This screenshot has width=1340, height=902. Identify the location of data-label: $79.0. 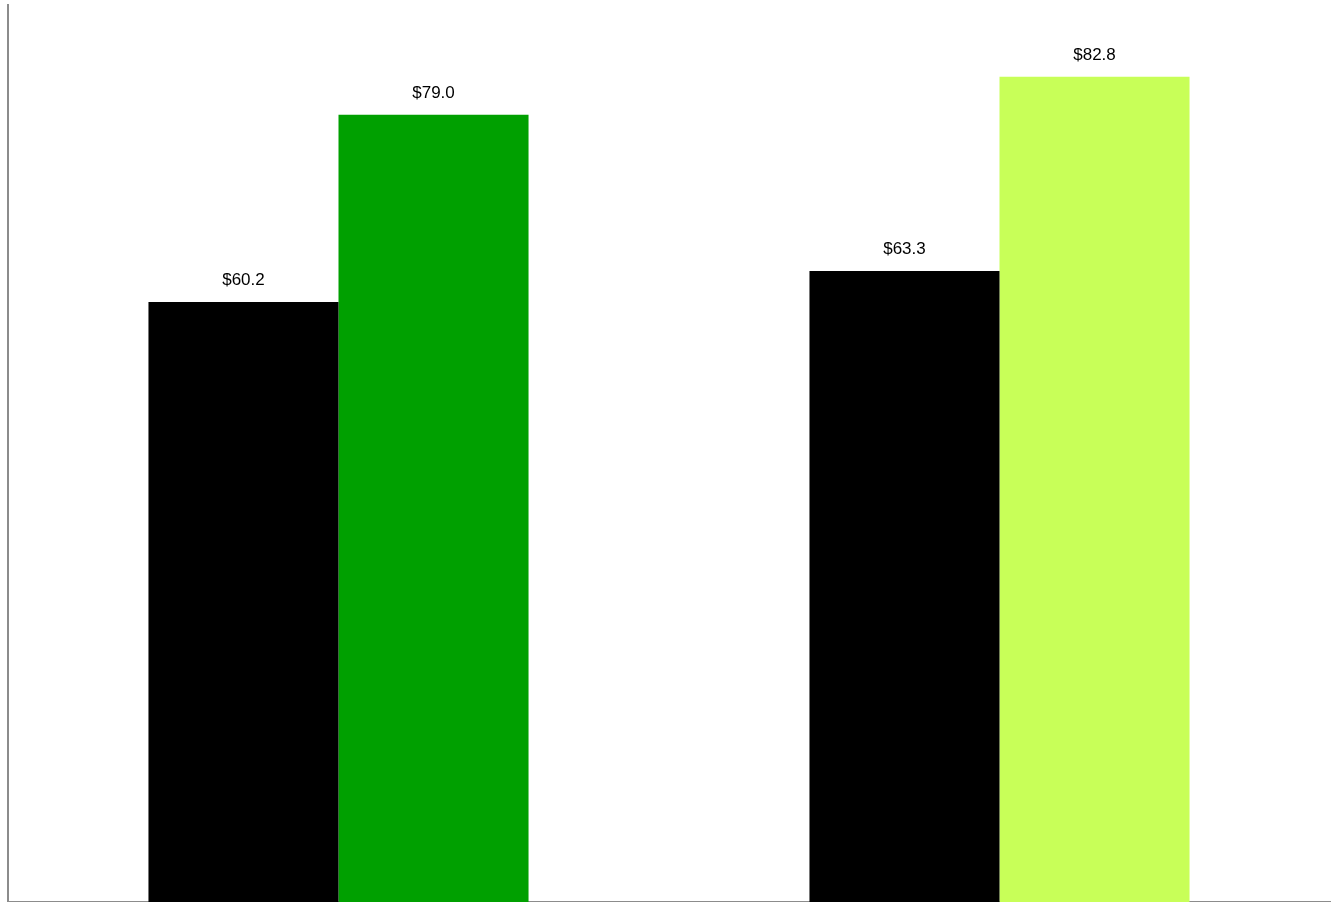
(433, 92).